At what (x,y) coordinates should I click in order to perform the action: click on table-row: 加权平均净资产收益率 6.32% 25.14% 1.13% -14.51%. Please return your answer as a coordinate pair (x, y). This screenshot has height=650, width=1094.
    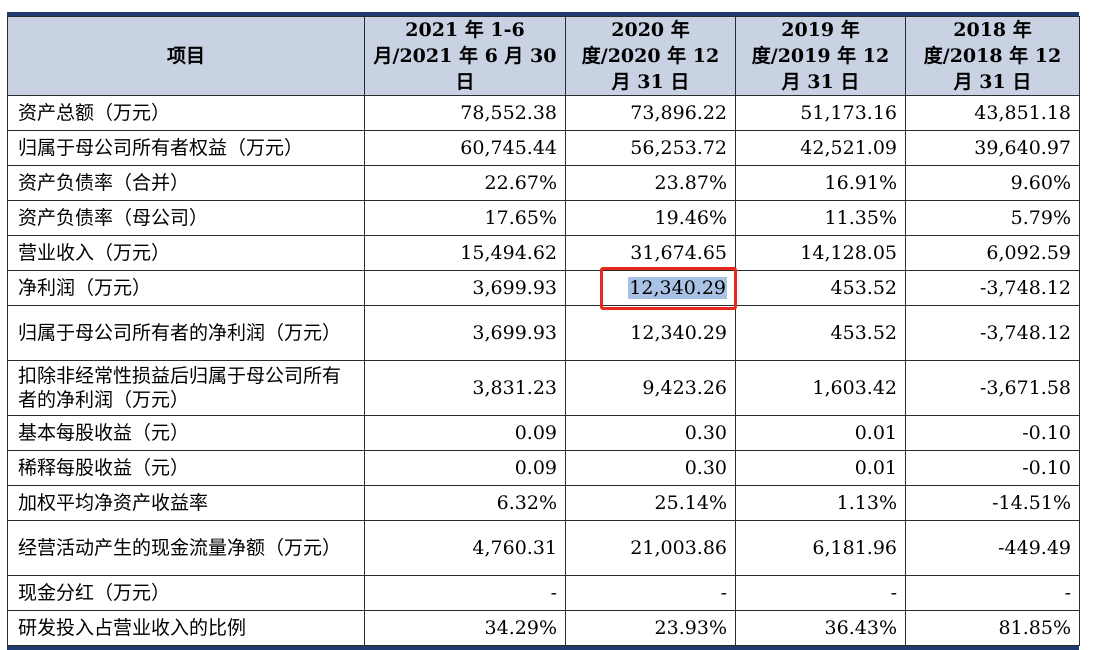
    Looking at the image, I should click on (543, 503).